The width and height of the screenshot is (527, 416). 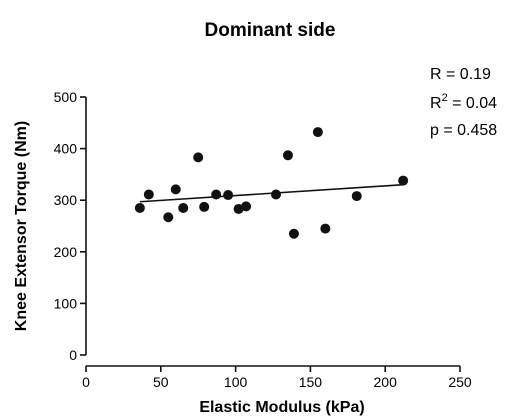 I want to click on x-tick-label: 250, so click(x=460, y=382).